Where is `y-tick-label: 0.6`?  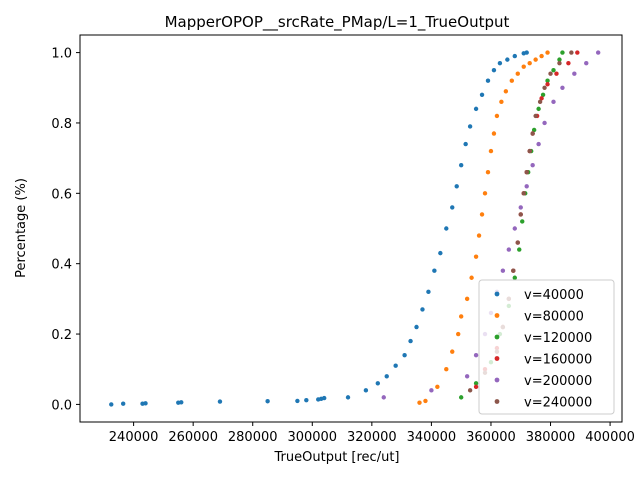
y-tick-label: 0.6 is located at coordinates (61, 194).